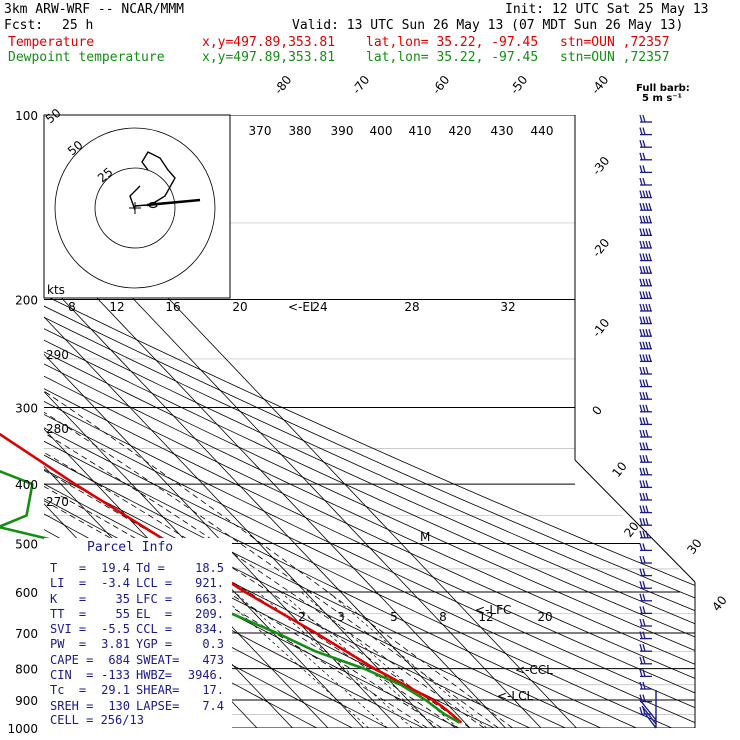 Image resolution: width=740 pixels, height=740 pixels. What do you see at coordinates (300, 131) in the screenshot?
I see `theta-e-label: 380` at bounding box center [300, 131].